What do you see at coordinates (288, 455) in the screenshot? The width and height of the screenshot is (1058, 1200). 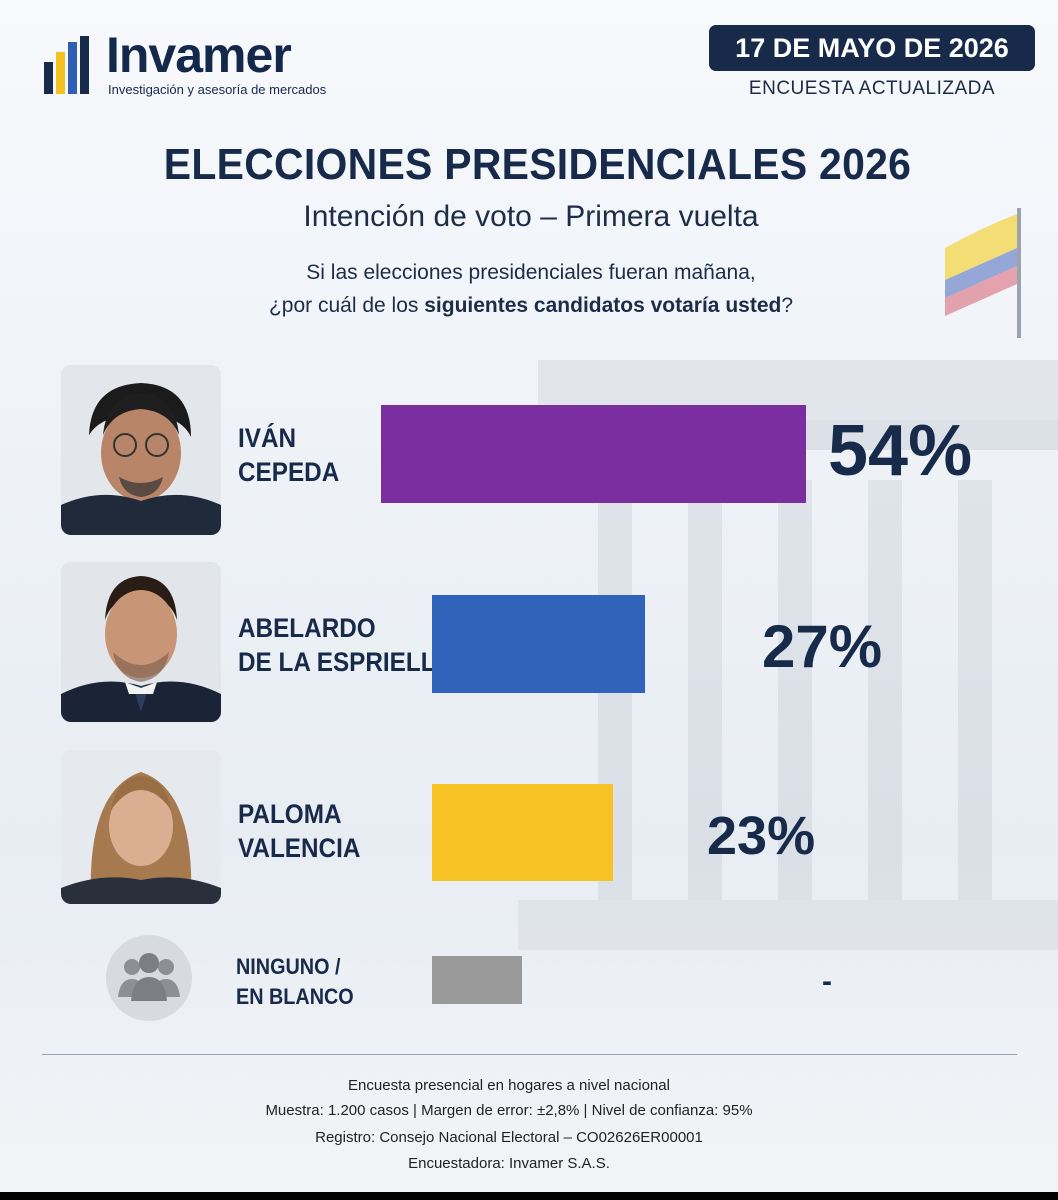 I see `candidate-name-cepeda: IVÁN CEPEDA` at bounding box center [288, 455].